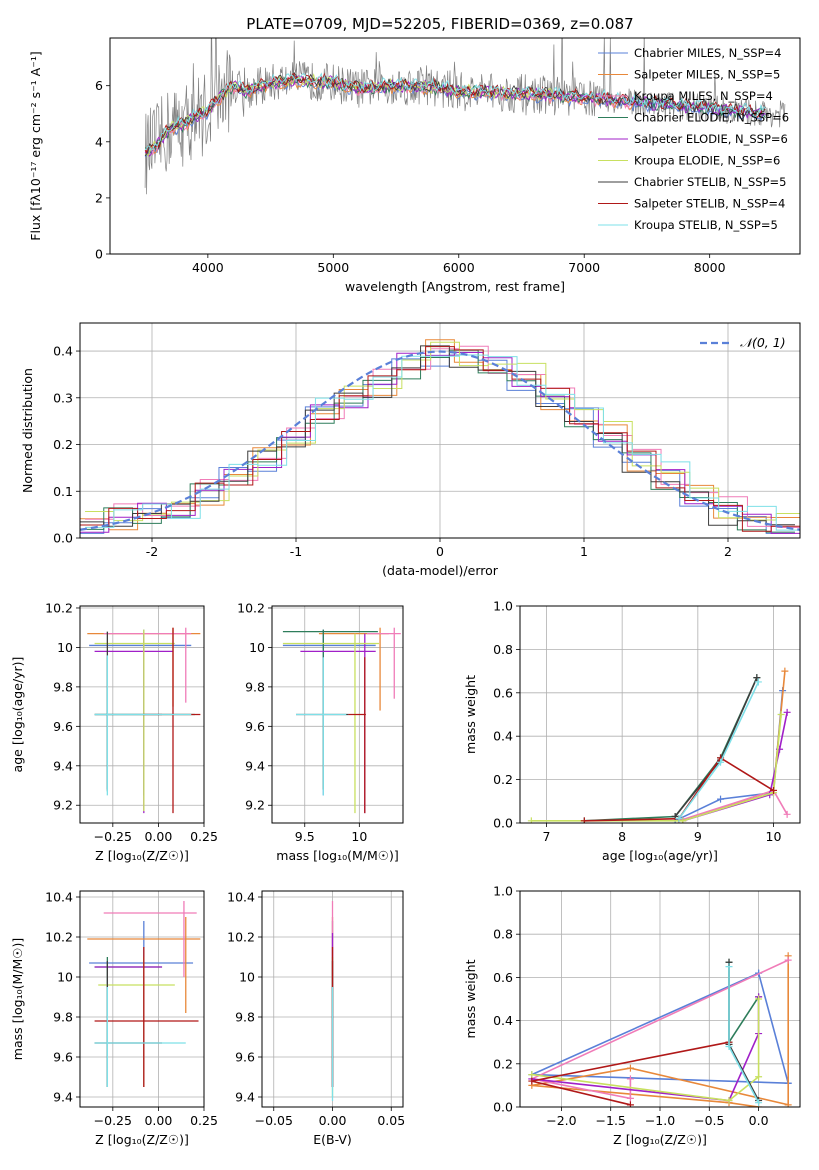 The width and height of the screenshot is (819, 1170). Describe the element at coordinates (27, 430) in the screenshot. I see `y-axis-label: Normed distribution` at that location.